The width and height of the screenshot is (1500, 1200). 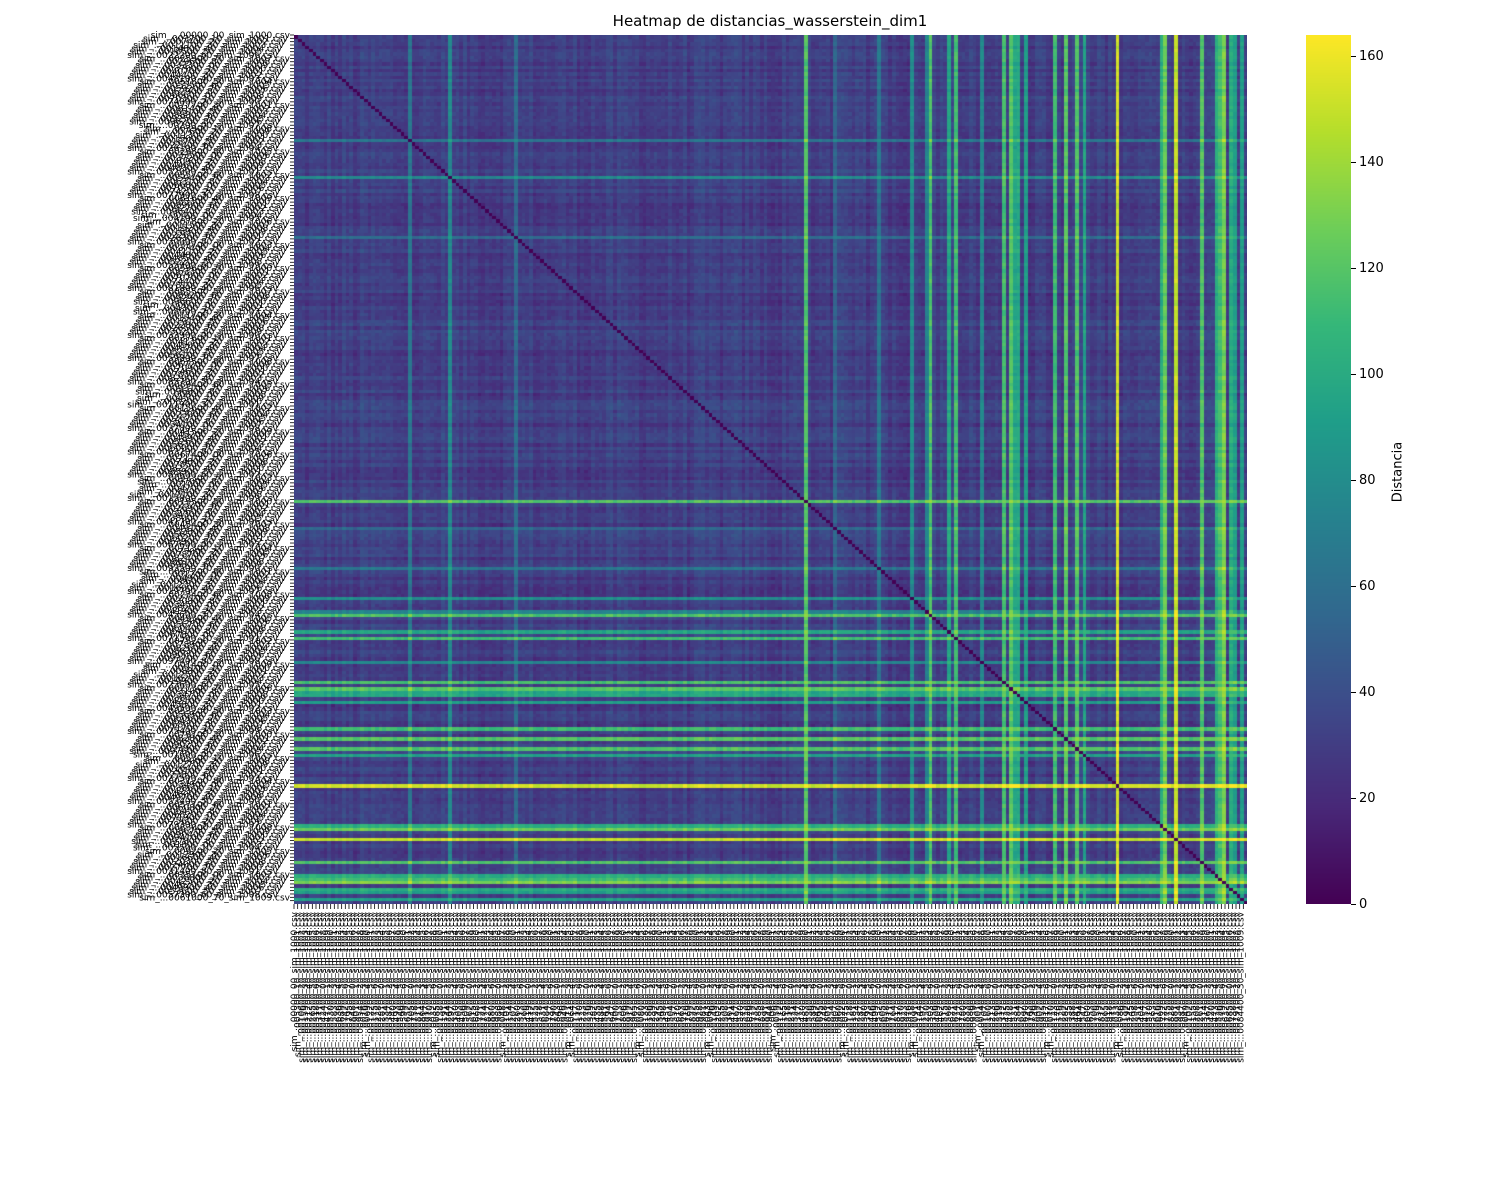 What do you see at coordinates (208, 309) in the screenshot?
I see `y-tick-label: sim_...004300_10_sim_1002.csv` at bounding box center [208, 309].